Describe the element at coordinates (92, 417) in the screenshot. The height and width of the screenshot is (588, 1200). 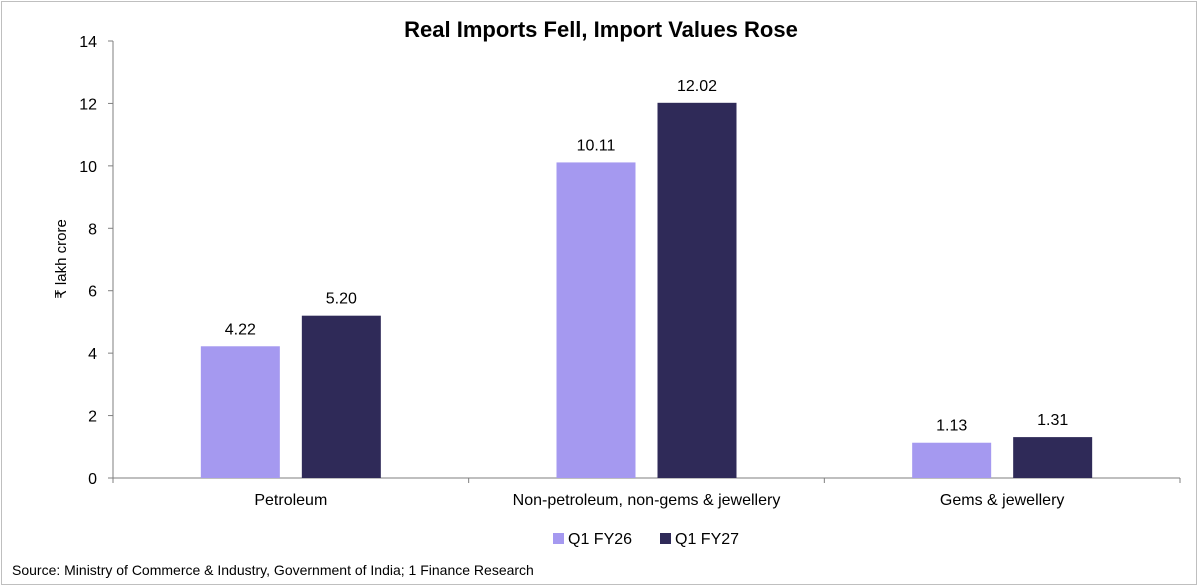
I see `y-tick-label: 2` at that location.